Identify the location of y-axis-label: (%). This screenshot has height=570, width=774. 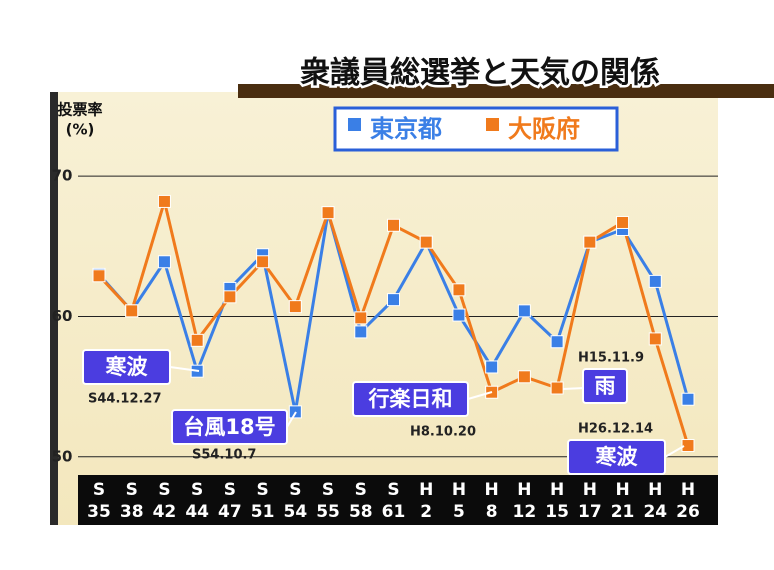
(80, 130).